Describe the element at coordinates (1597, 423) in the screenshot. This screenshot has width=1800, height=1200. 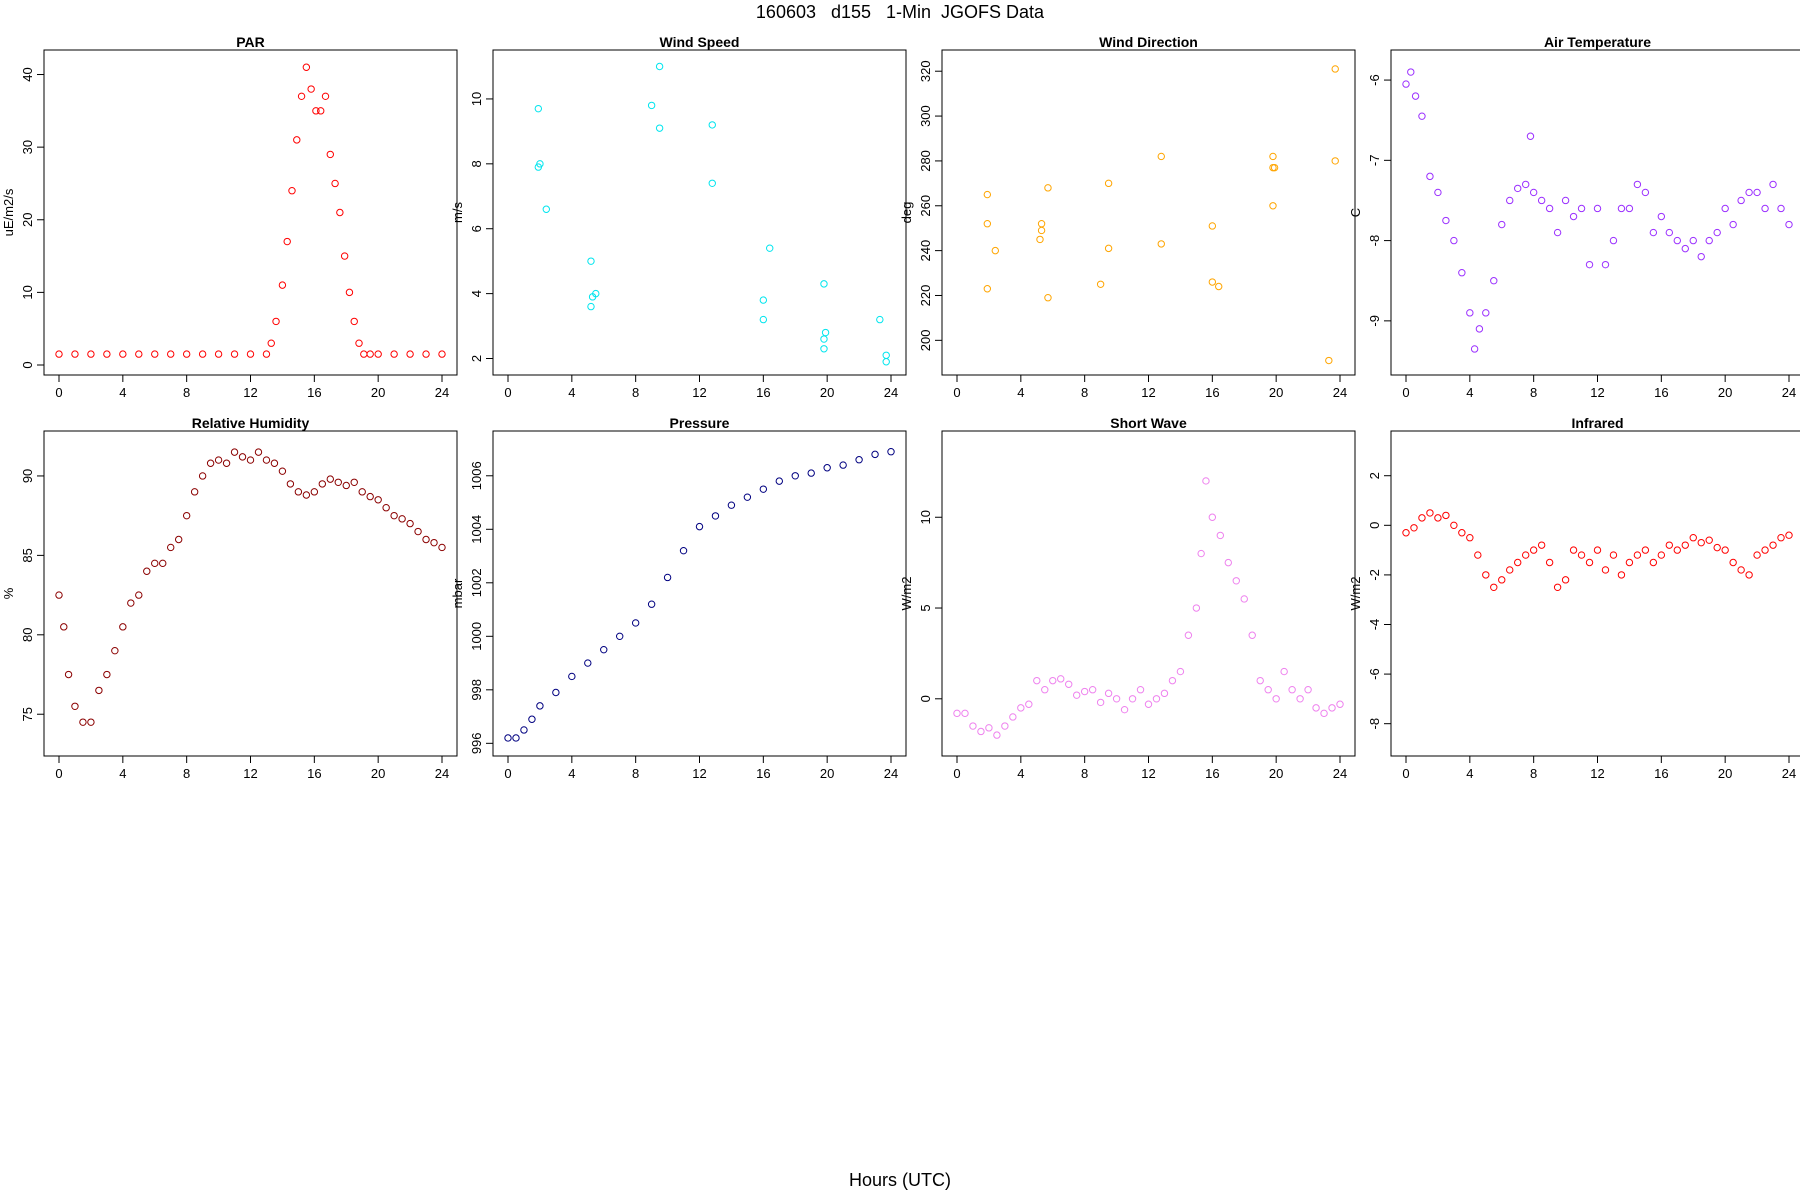
I see `panel-title: Infrared` at that location.